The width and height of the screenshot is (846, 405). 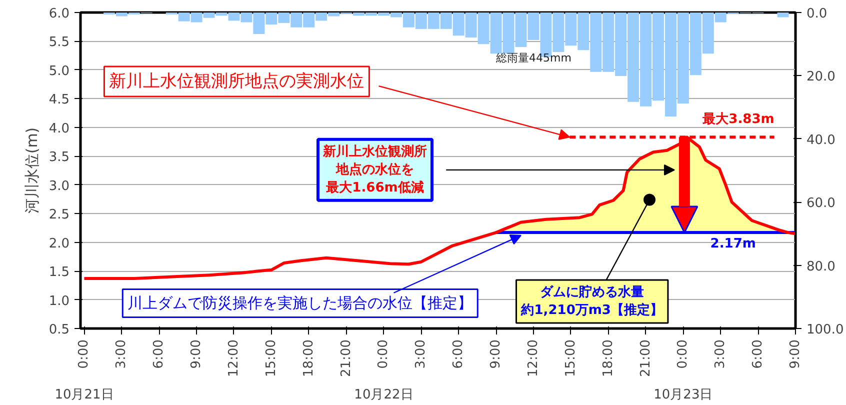 I want to click on annotation: 新川上水位観測所地点の水位を最大1.66m低減, so click(x=374, y=169).